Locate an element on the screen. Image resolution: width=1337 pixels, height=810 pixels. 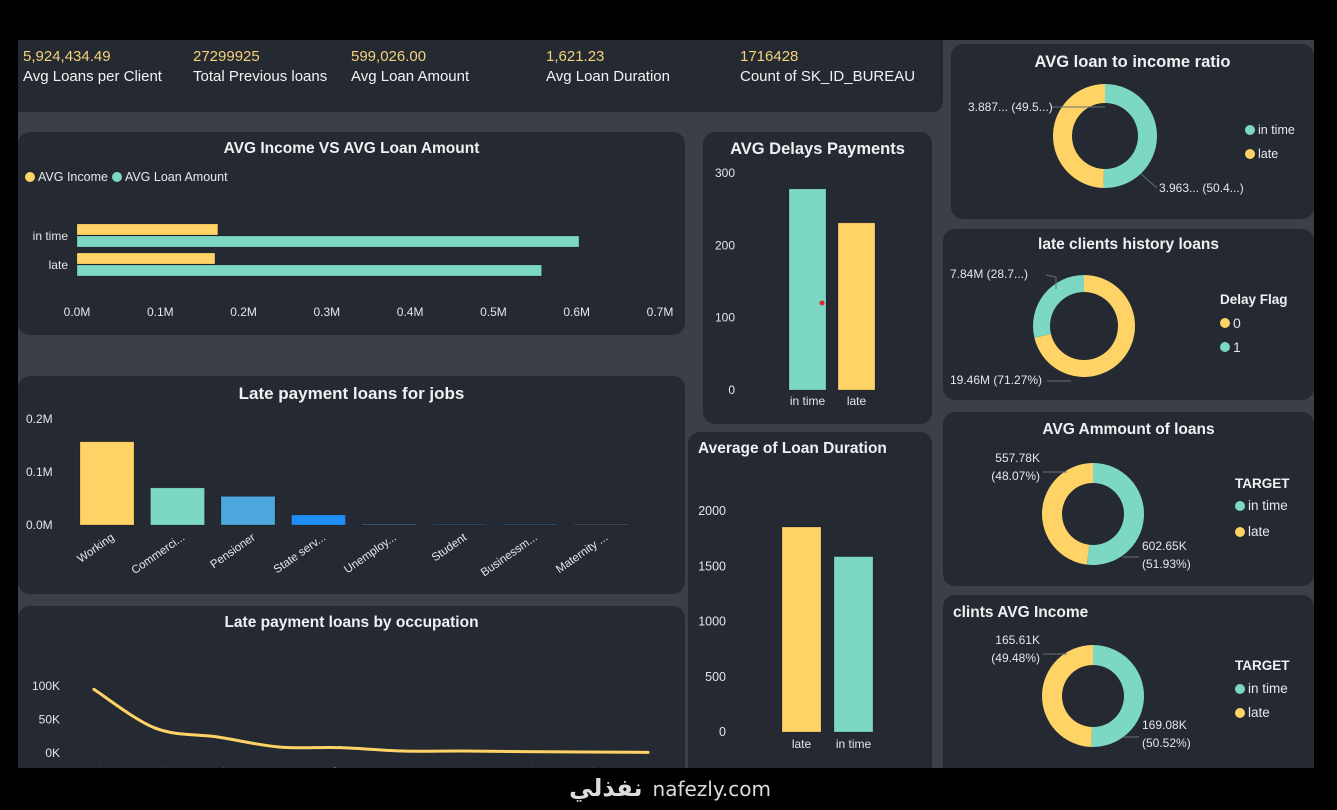
kpi-total-previous-loans: 27299925 Total Previous loans is located at coordinates (260, 68).